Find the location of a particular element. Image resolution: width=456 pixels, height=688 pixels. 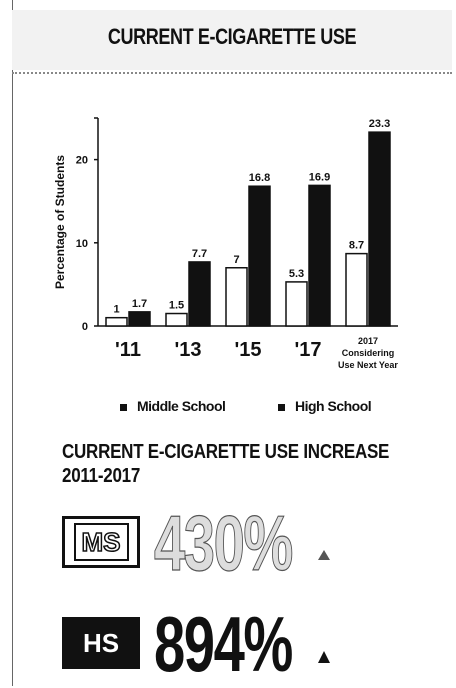

data-label: 23.3 is located at coordinates (379, 124).